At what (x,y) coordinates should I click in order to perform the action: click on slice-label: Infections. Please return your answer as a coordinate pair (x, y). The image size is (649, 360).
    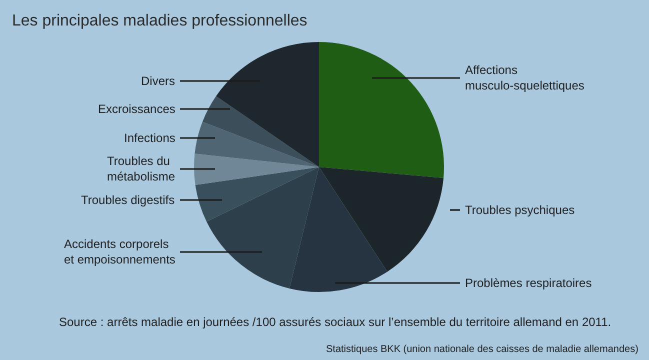
    Looking at the image, I should click on (150, 138).